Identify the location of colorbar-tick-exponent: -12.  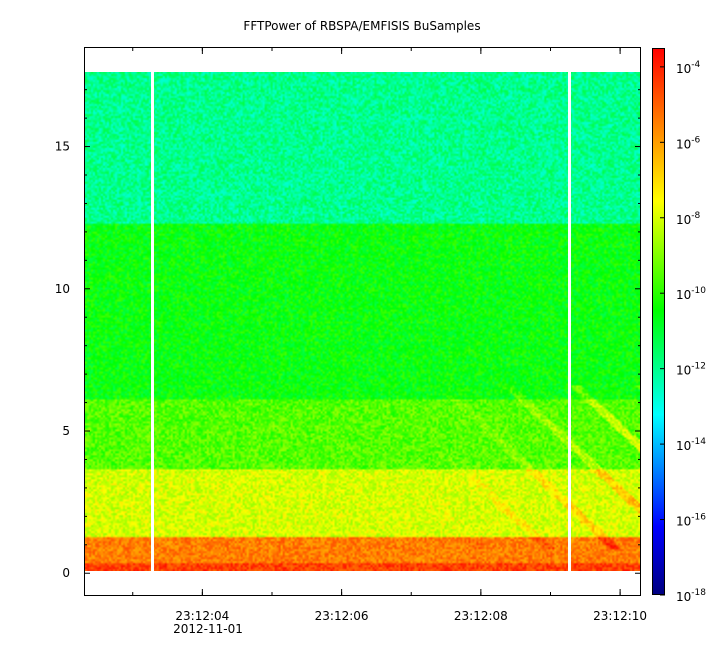
(698, 367).